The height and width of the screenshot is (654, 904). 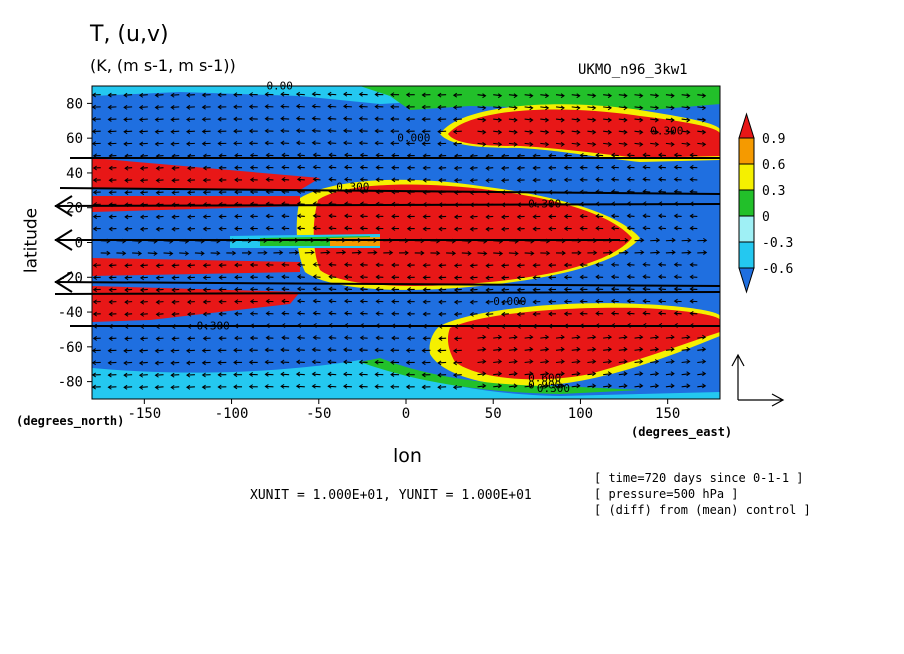 What do you see at coordinates (63, 206) in the screenshot?
I see `arrowhead` at bounding box center [63, 206].